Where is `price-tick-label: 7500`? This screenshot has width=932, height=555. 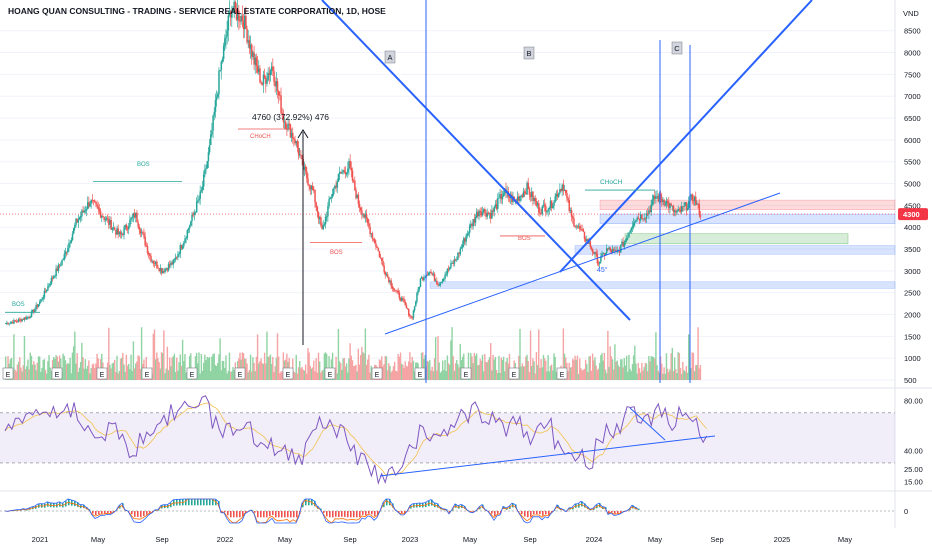 price-tick-label: 7500 is located at coordinates (912, 74).